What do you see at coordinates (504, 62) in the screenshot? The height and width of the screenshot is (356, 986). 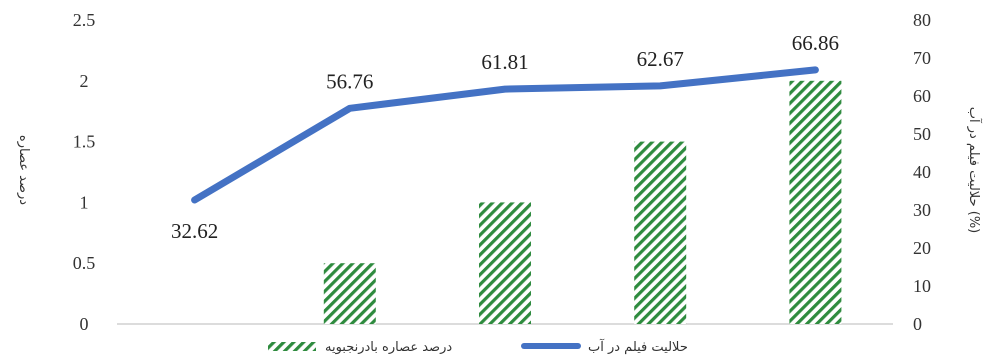 I see `line-data-label: 61.81` at bounding box center [504, 62].